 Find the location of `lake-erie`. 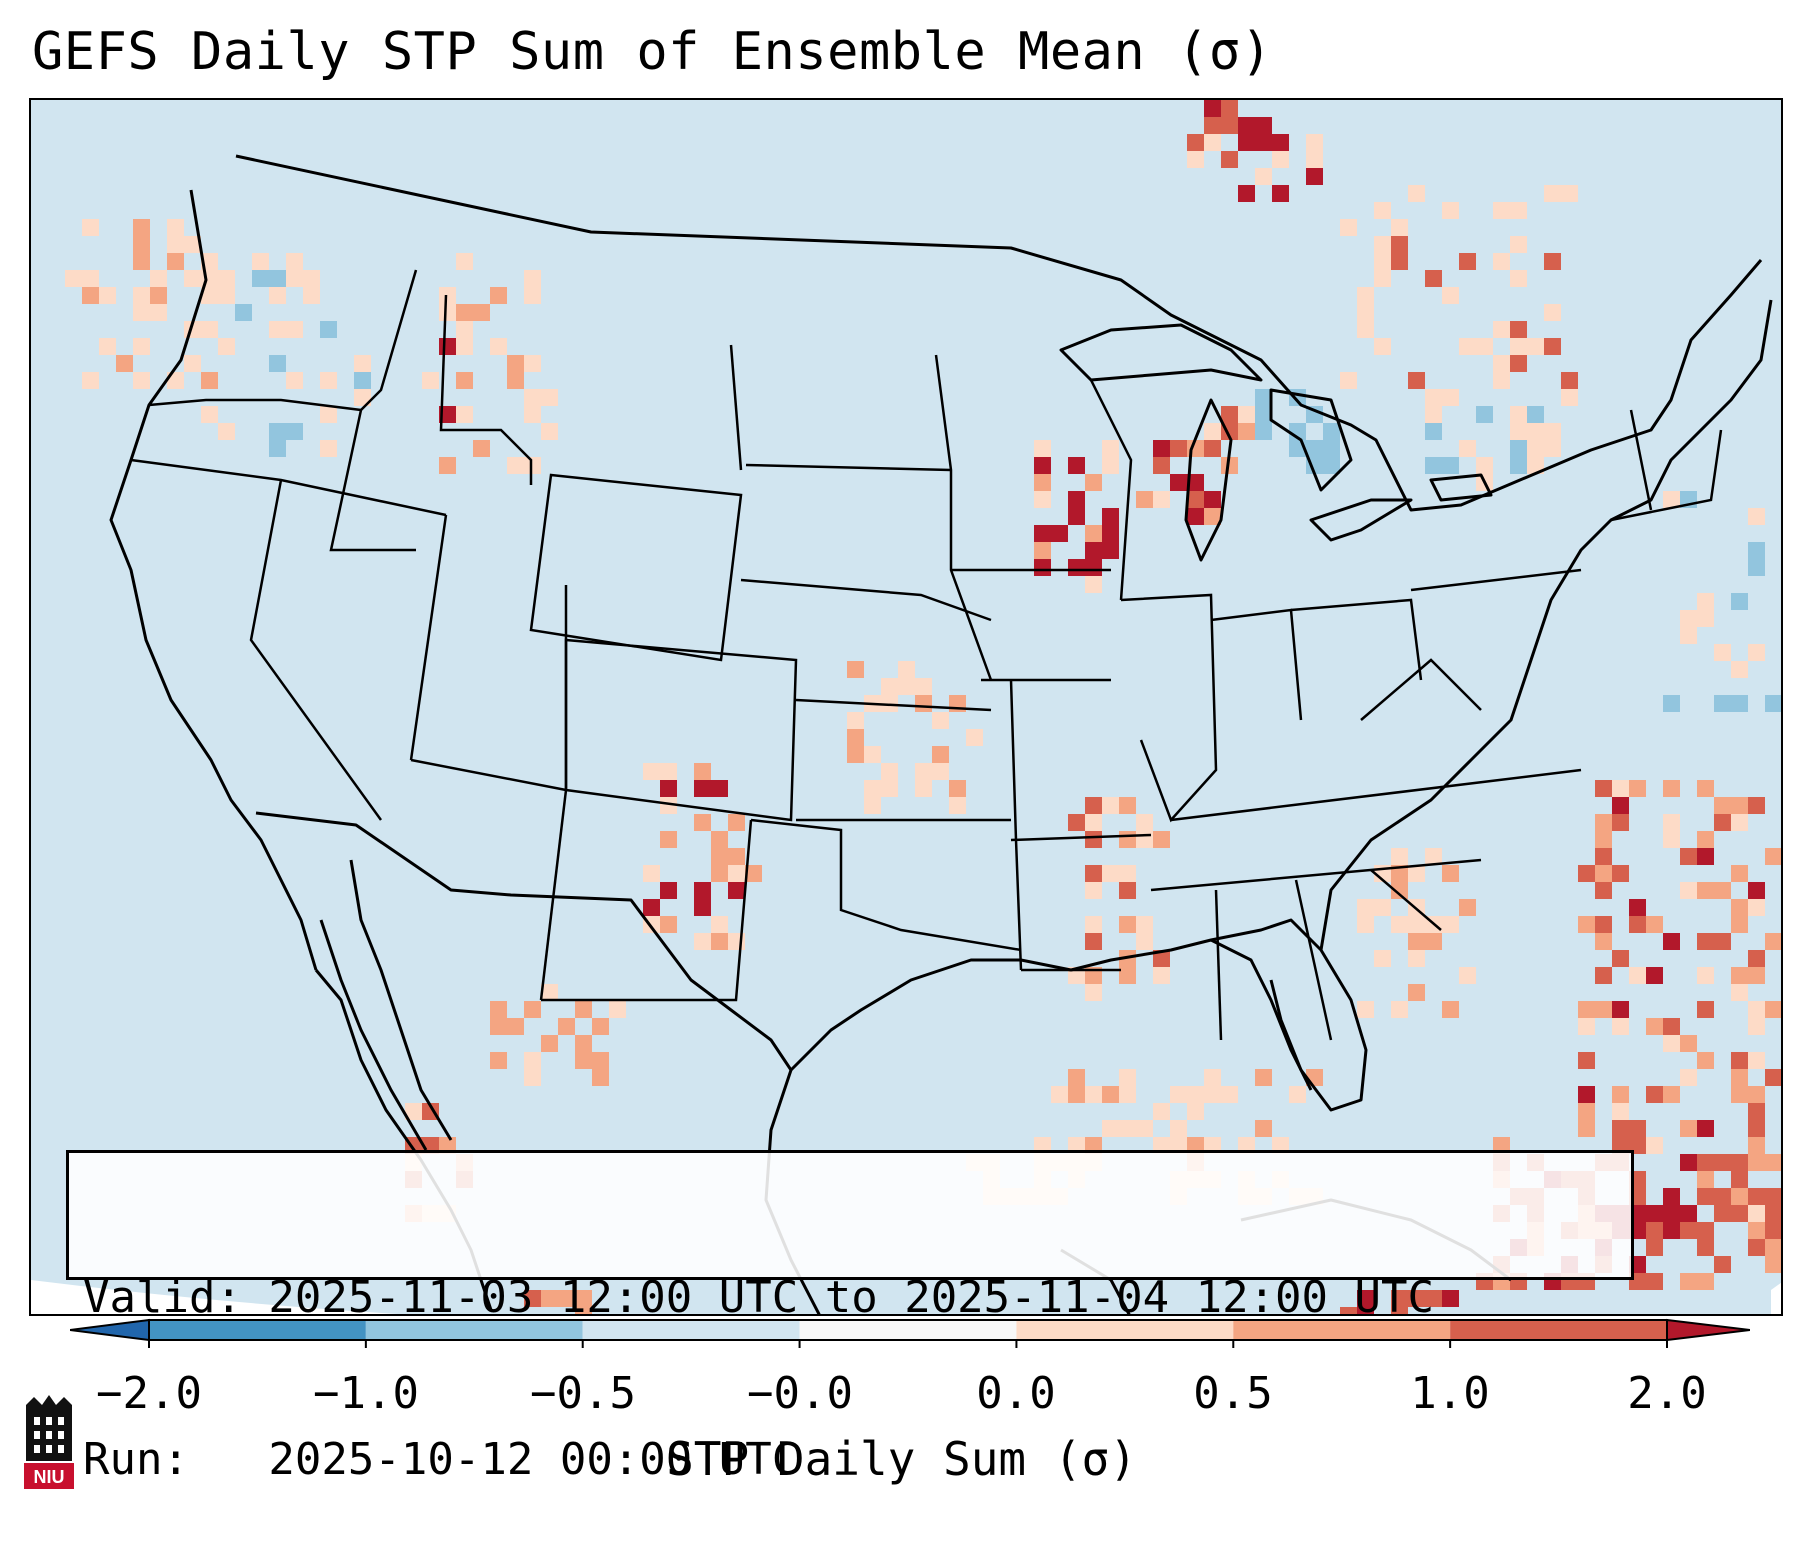

lake-erie is located at coordinates (1361, 520).